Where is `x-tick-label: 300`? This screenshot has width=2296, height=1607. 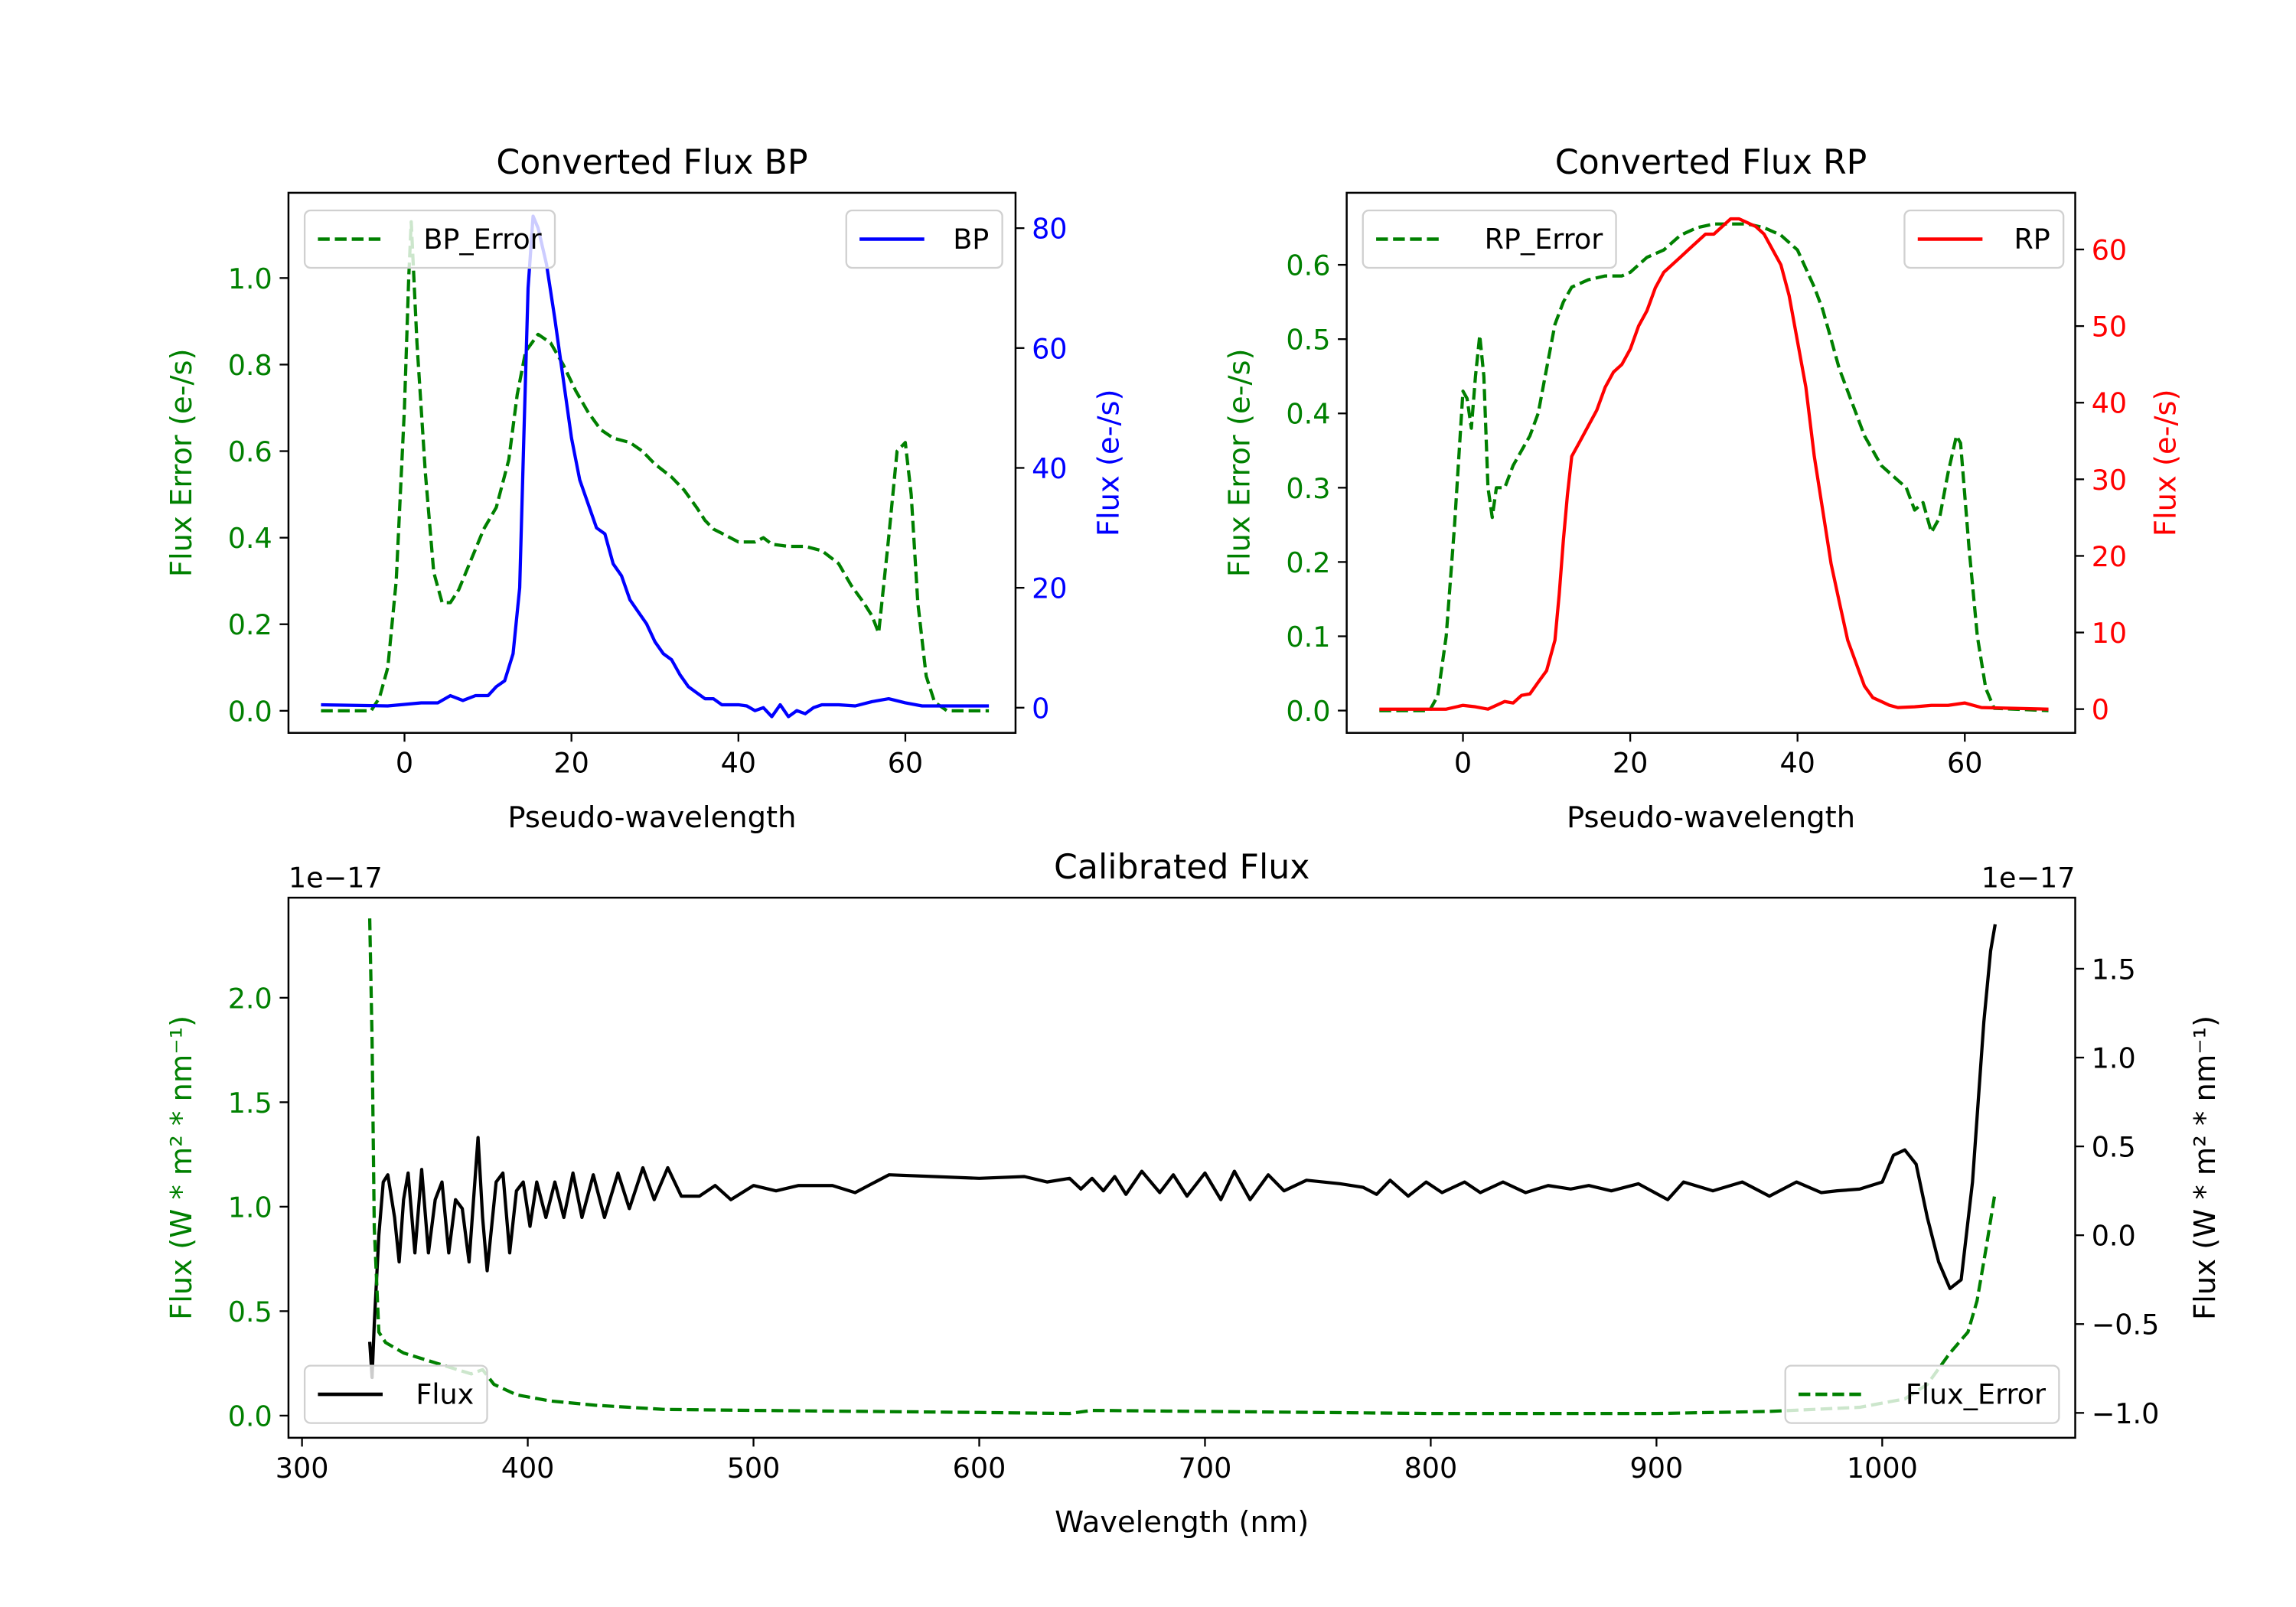
x-tick-label: 300 is located at coordinates (302, 1468).